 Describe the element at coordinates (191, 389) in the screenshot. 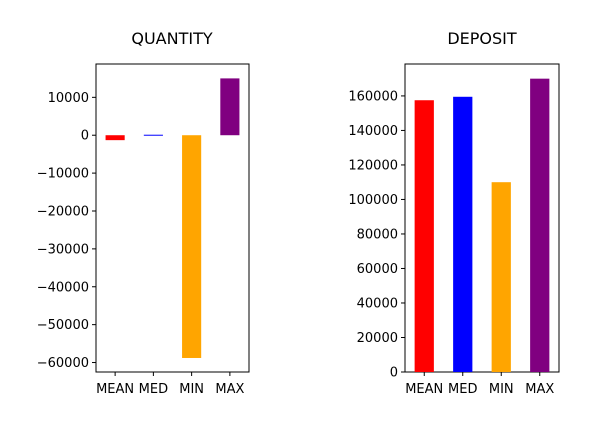

I see `quantity-x-tick-label-min: MIN` at that location.